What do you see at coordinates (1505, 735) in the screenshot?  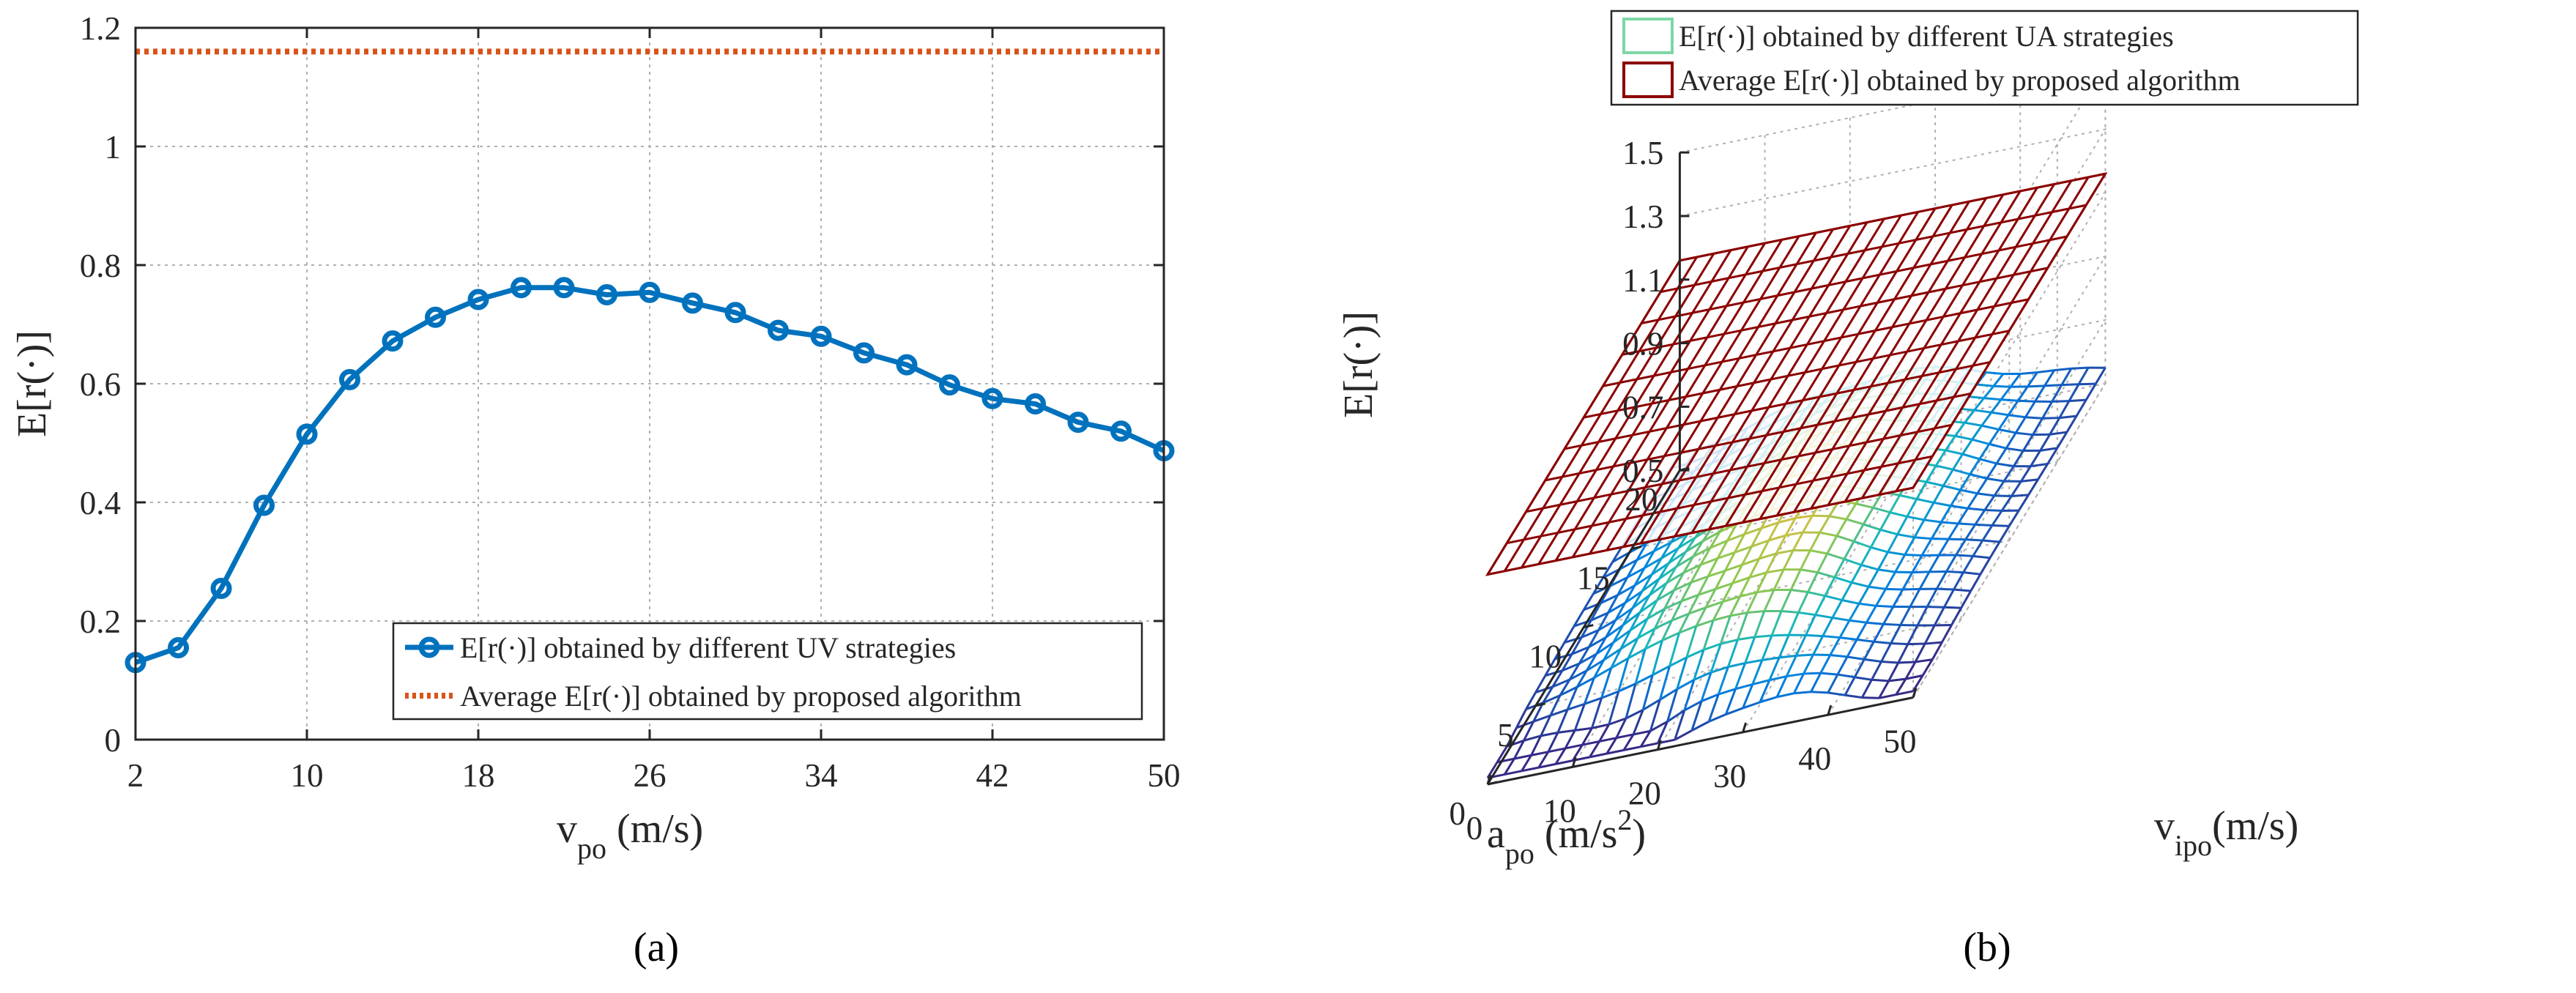 I see `y-tick-label: 5` at bounding box center [1505, 735].